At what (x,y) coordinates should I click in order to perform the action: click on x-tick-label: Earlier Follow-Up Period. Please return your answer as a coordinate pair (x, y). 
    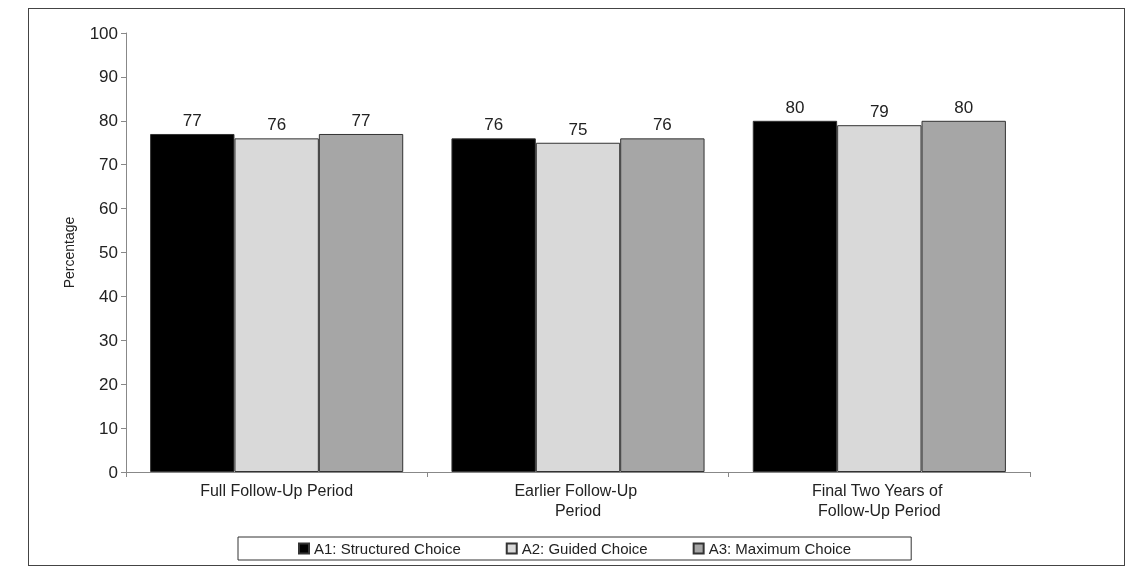
    Looking at the image, I should click on (578, 500).